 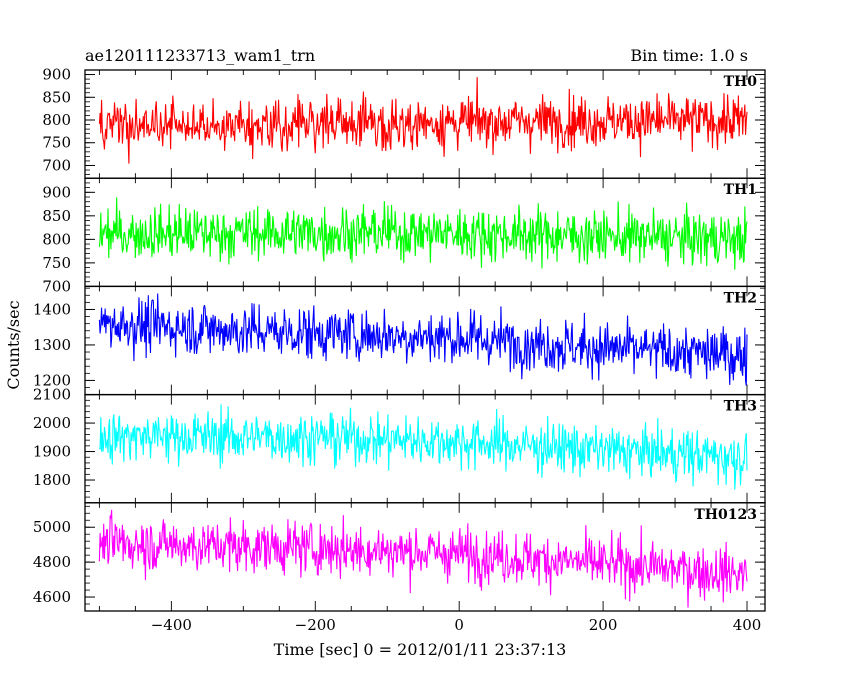 I want to click on x-axis-title: Time [sec] 0 = 2012/01/11 23:37:13, so click(x=420, y=649).